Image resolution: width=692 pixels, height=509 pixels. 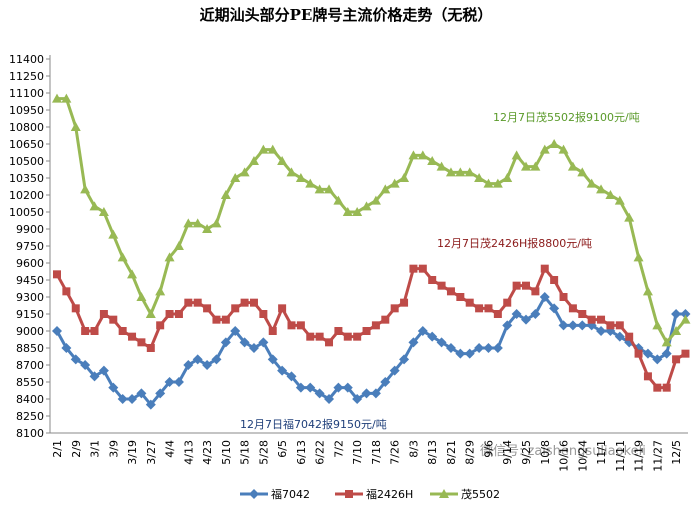 What do you see at coordinates (282, 449) in the screenshot?
I see `x-tick-label: 6/5` at bounding box center [282, 449].